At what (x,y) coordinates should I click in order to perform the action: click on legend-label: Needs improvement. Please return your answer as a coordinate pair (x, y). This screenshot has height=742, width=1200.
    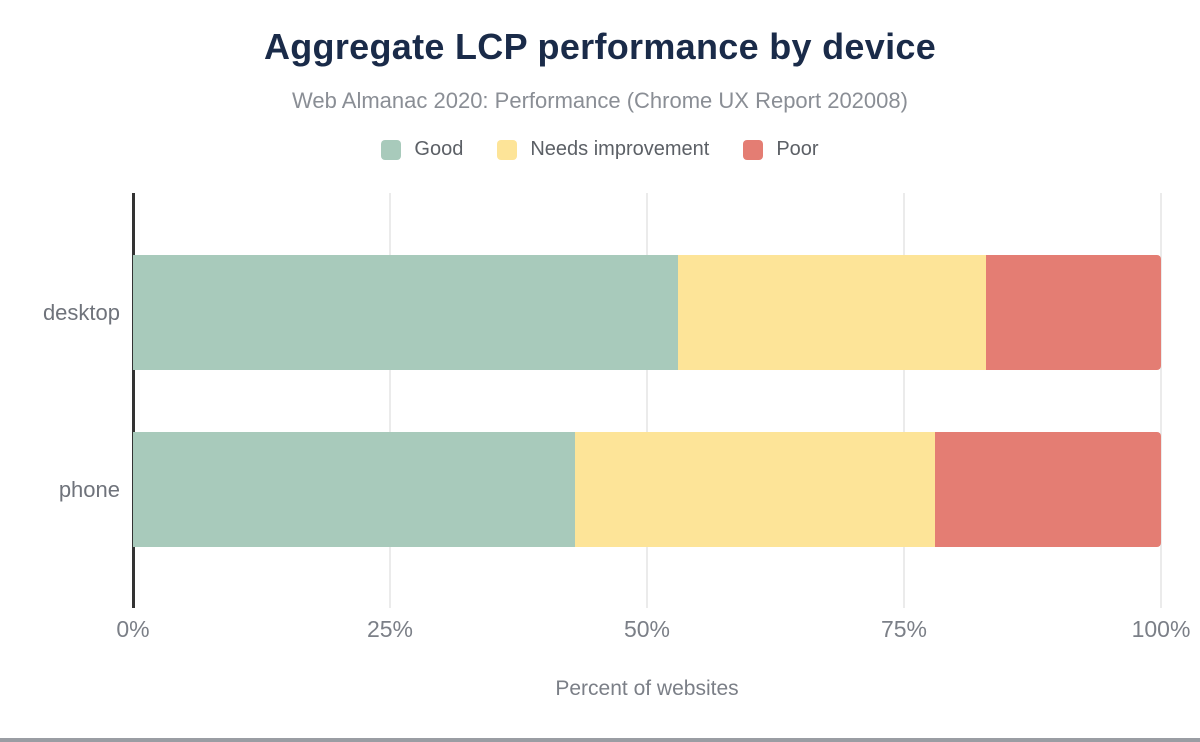
    Looking at the image, I should click on (620, 149).